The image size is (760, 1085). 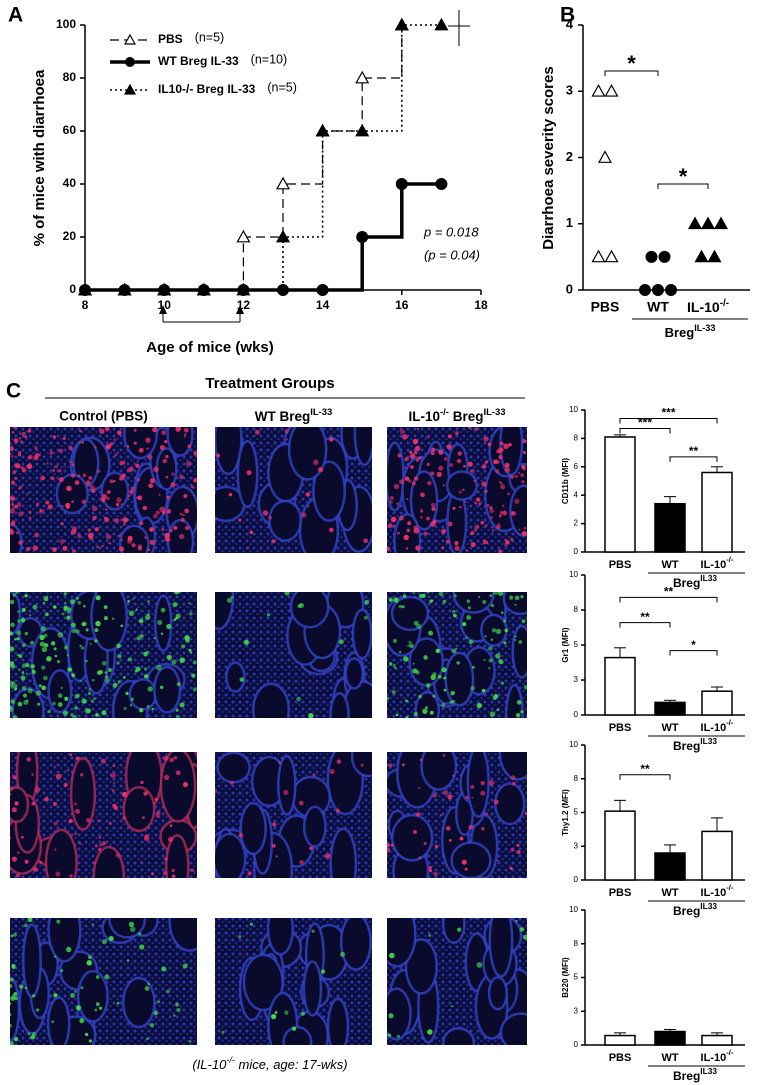 I want to click on y-tick-label: 80, so click(x=70, y=77).